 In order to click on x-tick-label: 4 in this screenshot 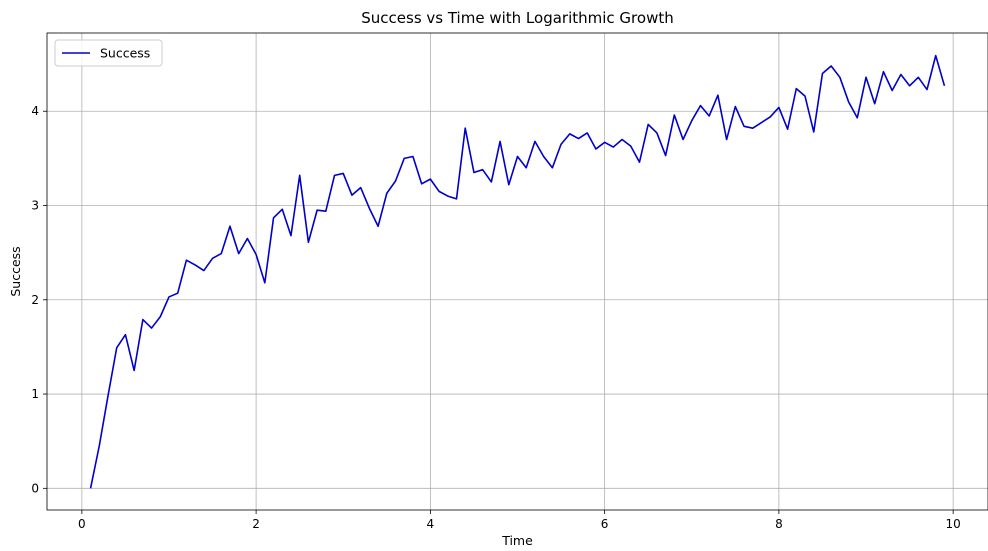, I will do `click(431, 524)`.